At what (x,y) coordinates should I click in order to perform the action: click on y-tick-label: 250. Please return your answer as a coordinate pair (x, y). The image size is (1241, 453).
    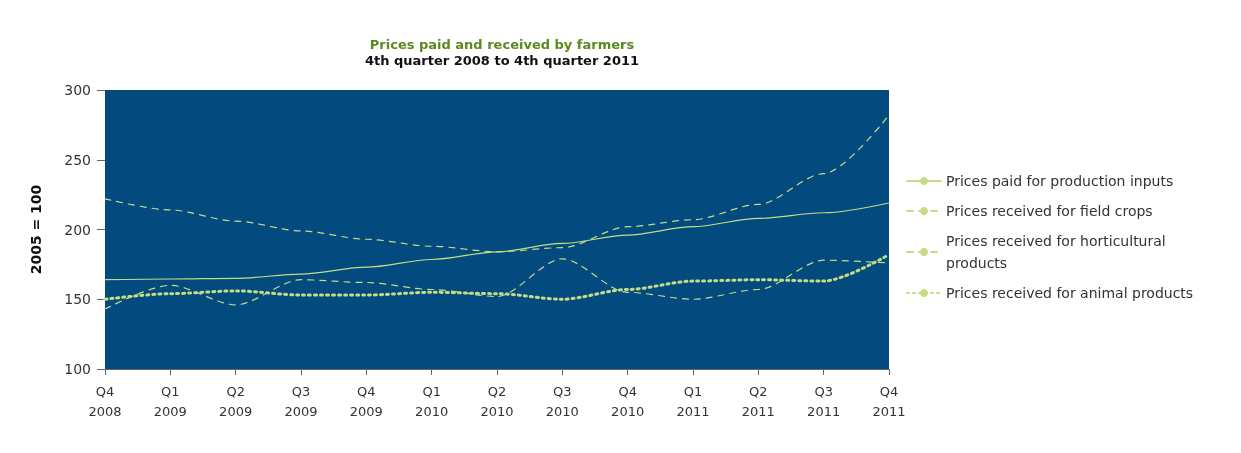
    Looking at the image, I should click on (77, 159).